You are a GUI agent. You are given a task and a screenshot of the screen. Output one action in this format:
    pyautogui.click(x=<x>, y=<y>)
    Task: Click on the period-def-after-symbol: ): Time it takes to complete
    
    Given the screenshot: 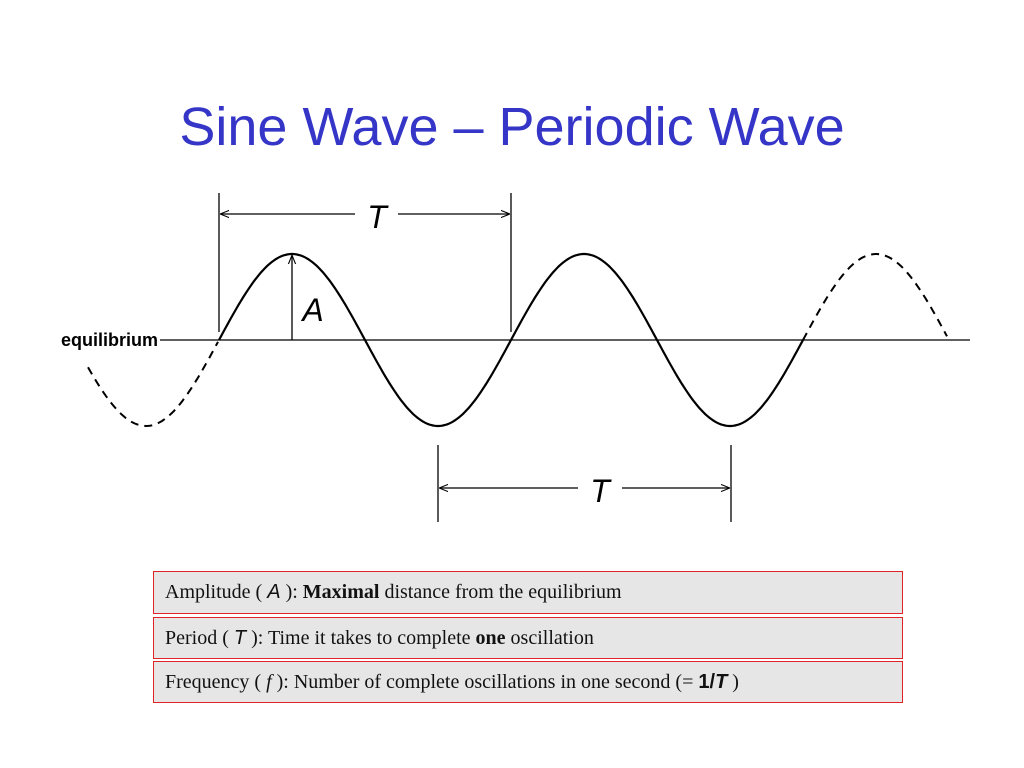 What is the action you would take?
    pyautogui.click(x=361, y=637)
    